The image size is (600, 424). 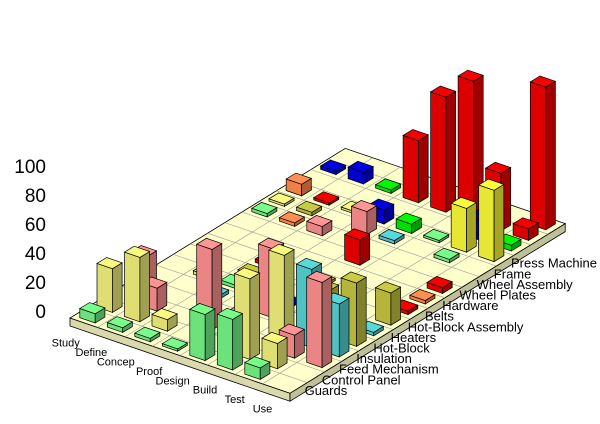 What do you see at coordinates (30, 240) in the screenshot?
I see `z-axis: 0 20 40 60 80 100` at bounding box center [30, 240].